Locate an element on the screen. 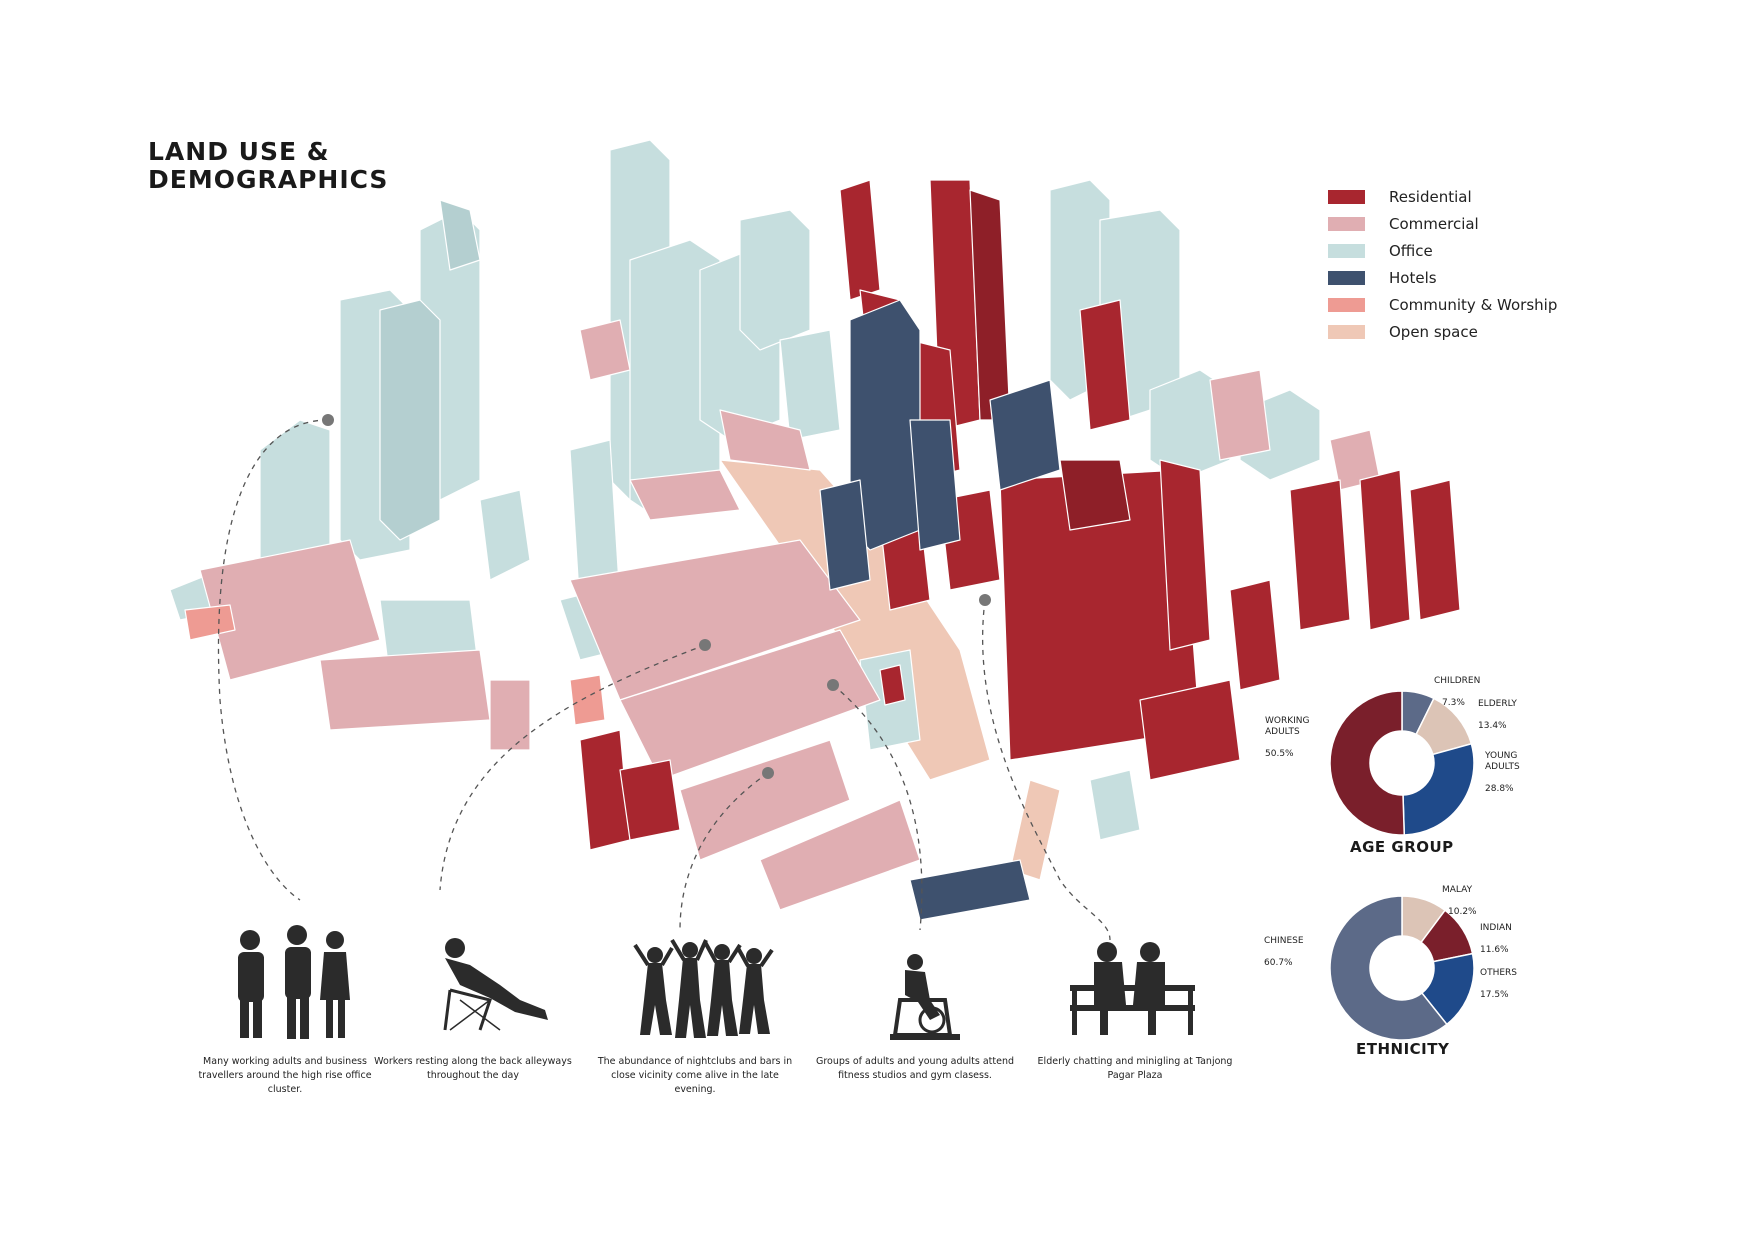 Image resolution: width=1758 pixels, height=1244 pixels. eth-slice-label: OTHERS is located at coordinates (1499, 973).